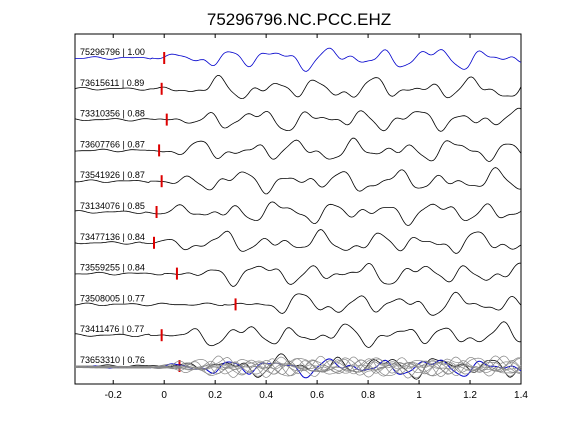 The height and width of the screenshot is (432, 576). What do you see at coordinates (368, 395) in the screenshot?
I see `x-tick-label-5: 0.8` at bounding box center [368, 395].